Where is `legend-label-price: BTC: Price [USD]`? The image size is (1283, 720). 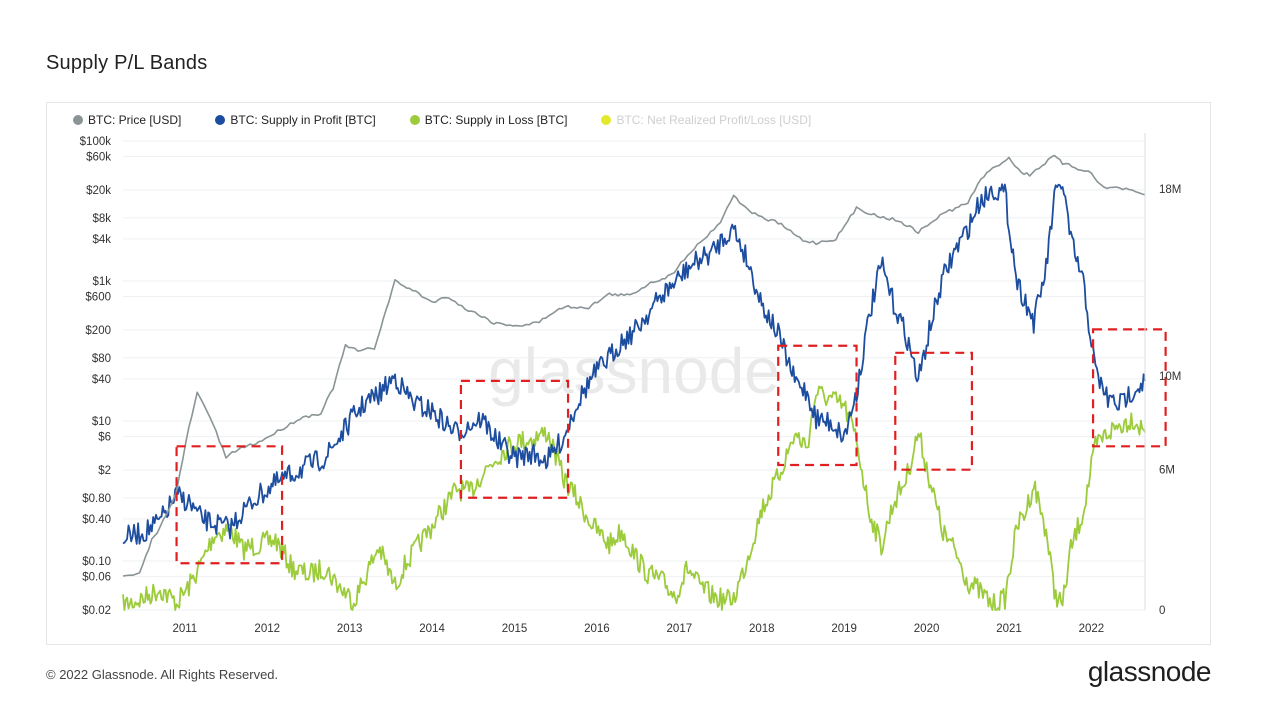
legend-label-price: BTC: Price [USD] is located at coordinates (135, 120).